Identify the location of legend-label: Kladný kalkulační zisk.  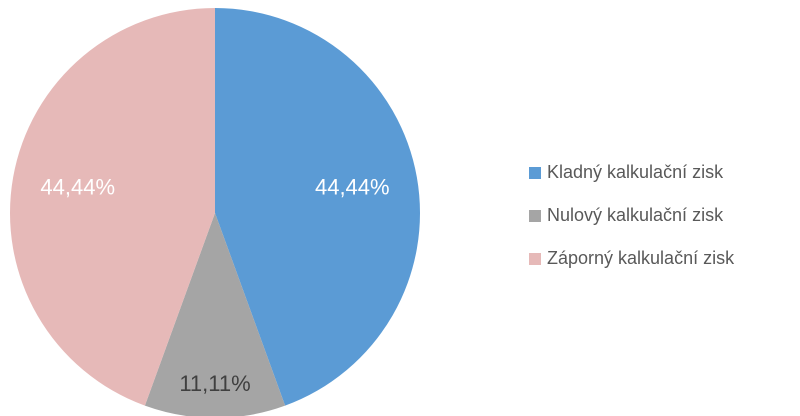
(635, 172).